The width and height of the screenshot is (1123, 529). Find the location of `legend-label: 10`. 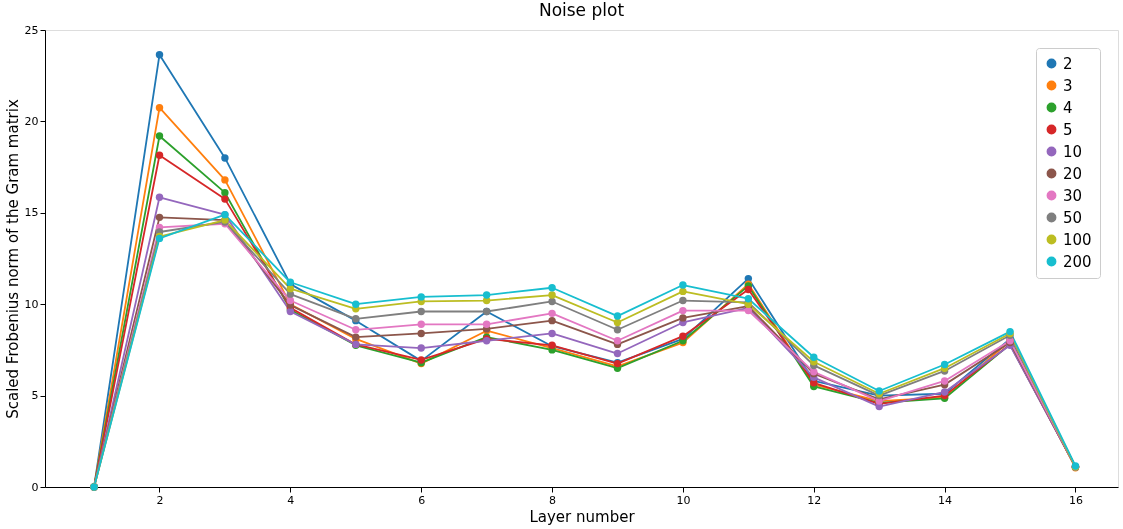

legend-label: 10 is located at coordinates (1073, 151).